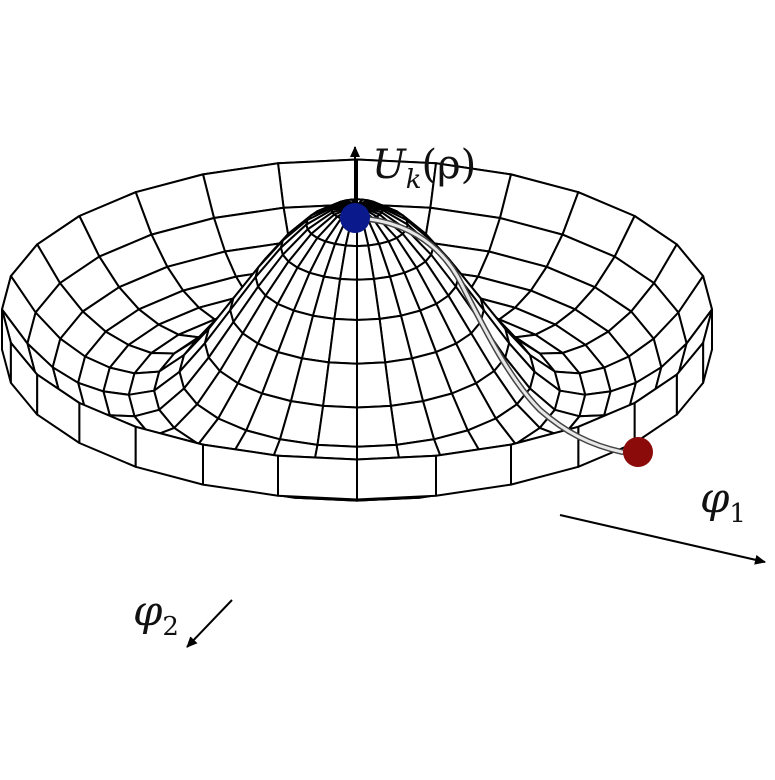 The height and width of the screenshot is (780, 775). What do you see at coordinates (723, 501) in the screenshot?
I see `phi1-label: φ1` at bounding box center [723, 501].